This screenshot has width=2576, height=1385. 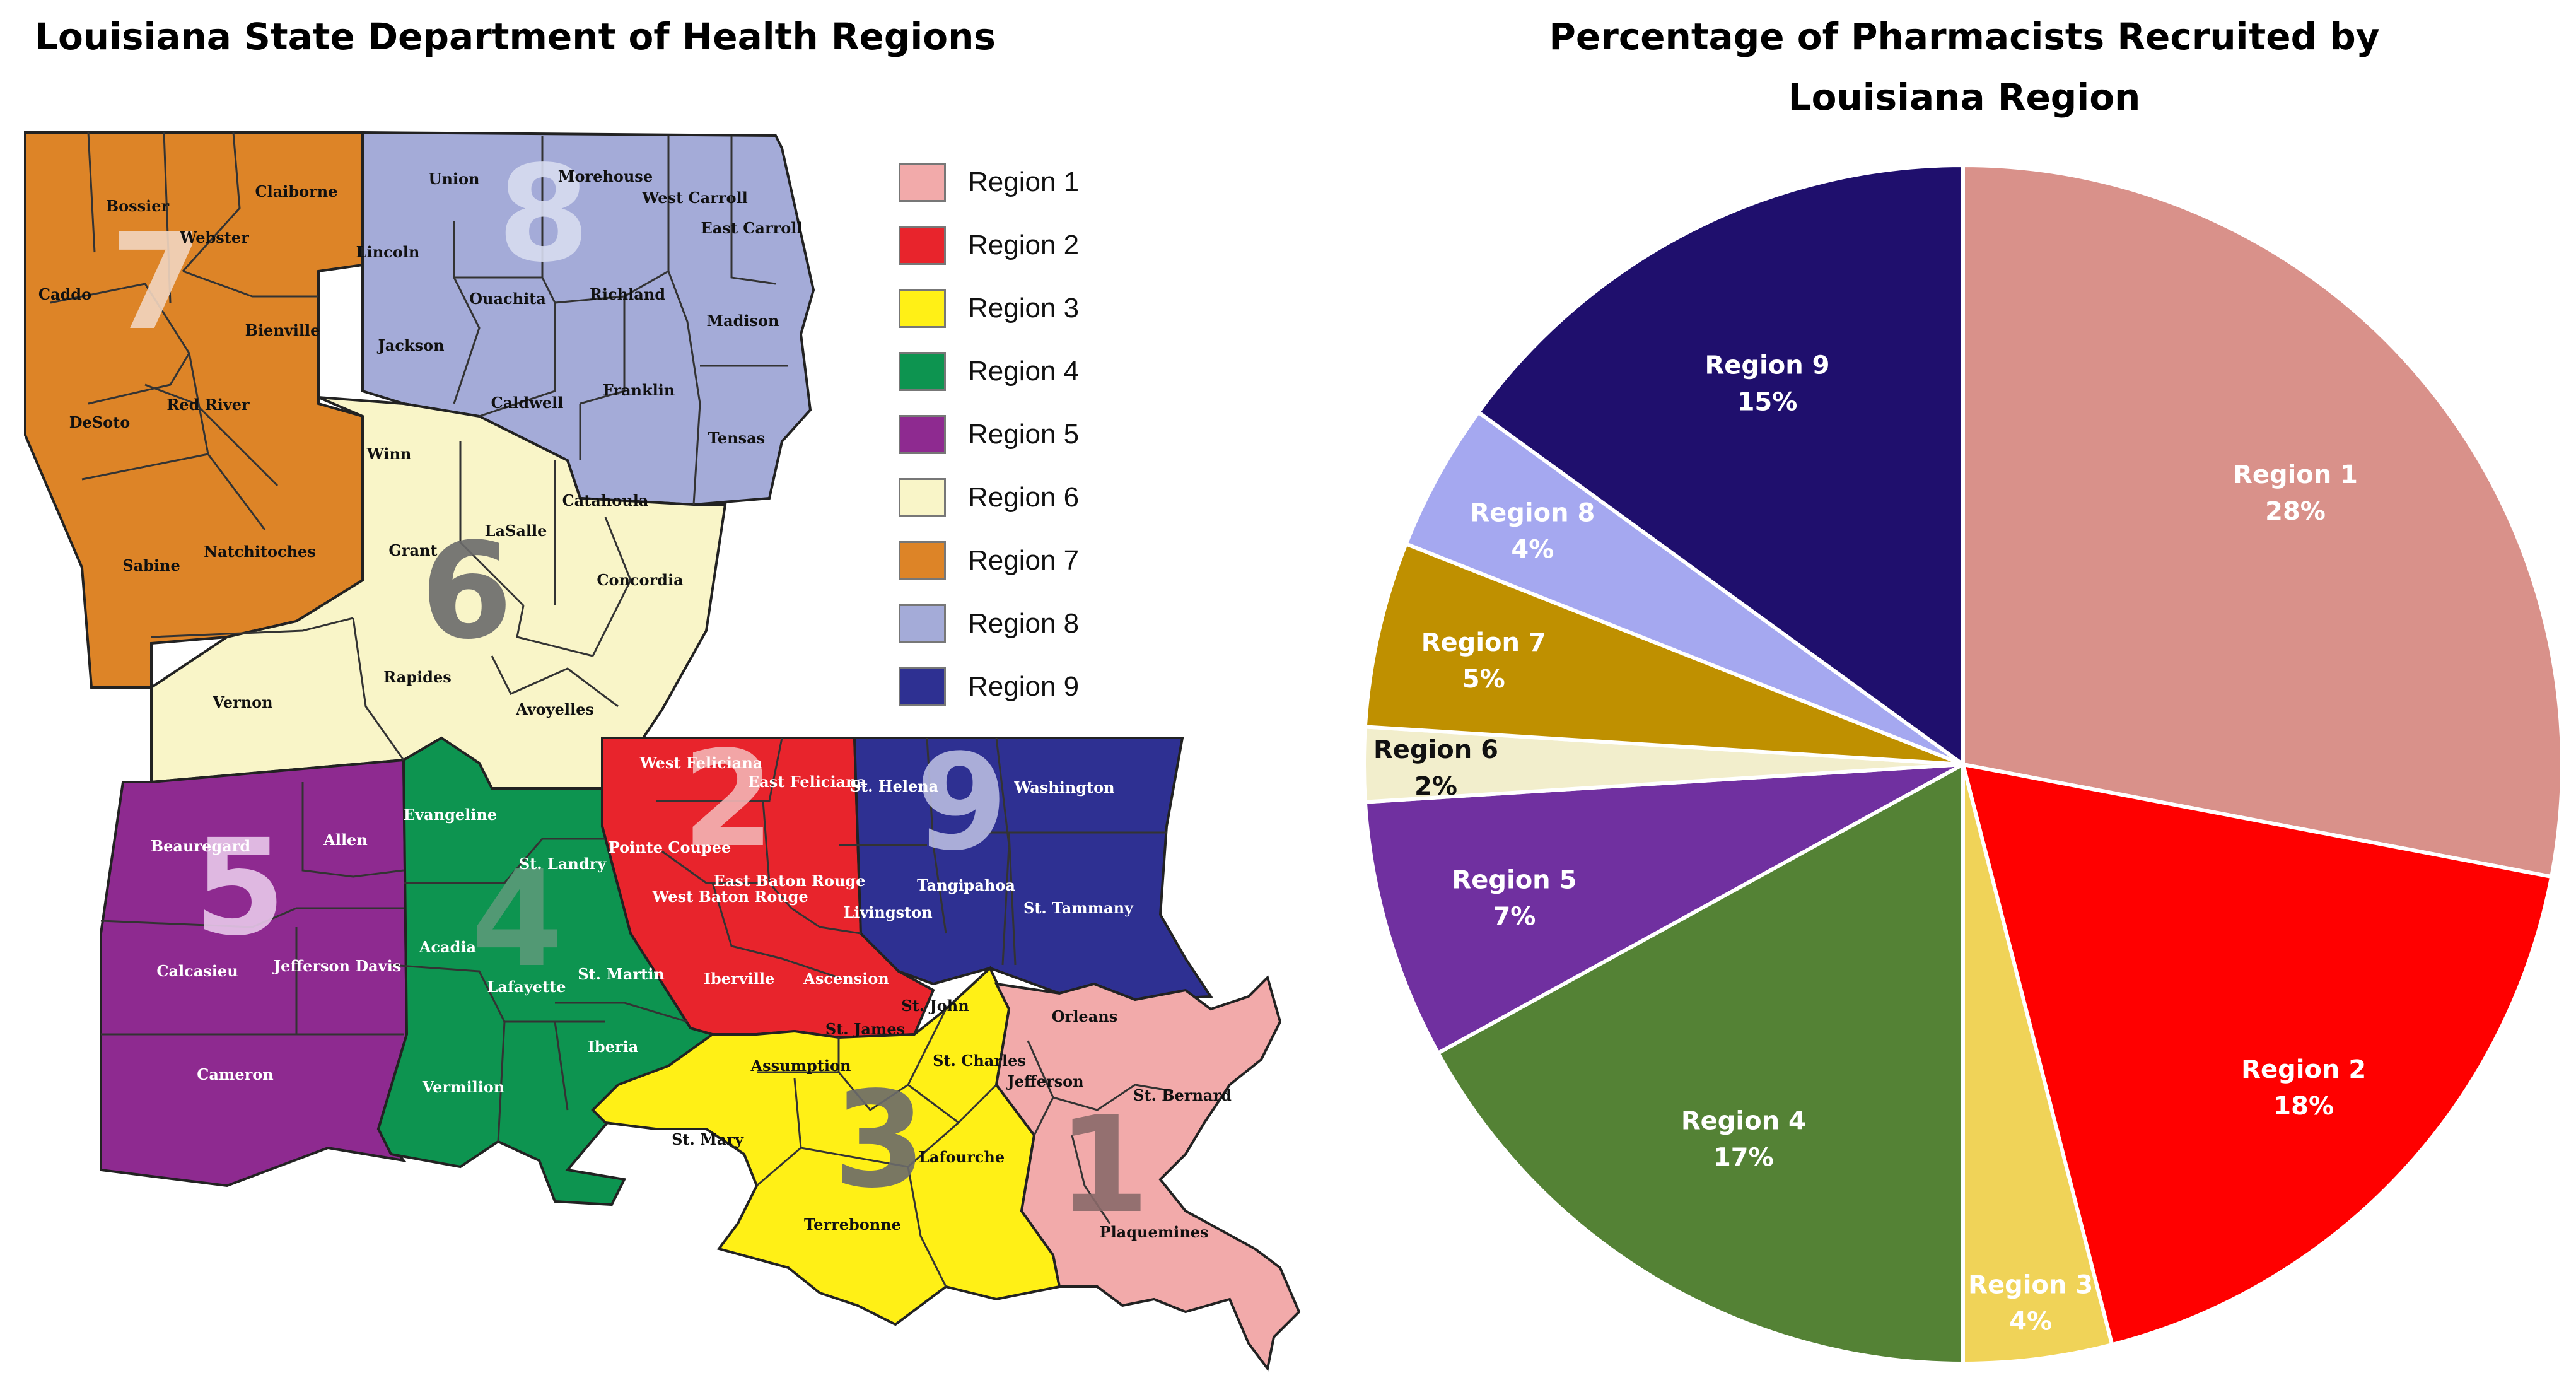 What do you see at coordinates (708, 1139) in the screenshot?
I see `parish-label-st-mary: St. Mary` at bounding box center [708, 1139].